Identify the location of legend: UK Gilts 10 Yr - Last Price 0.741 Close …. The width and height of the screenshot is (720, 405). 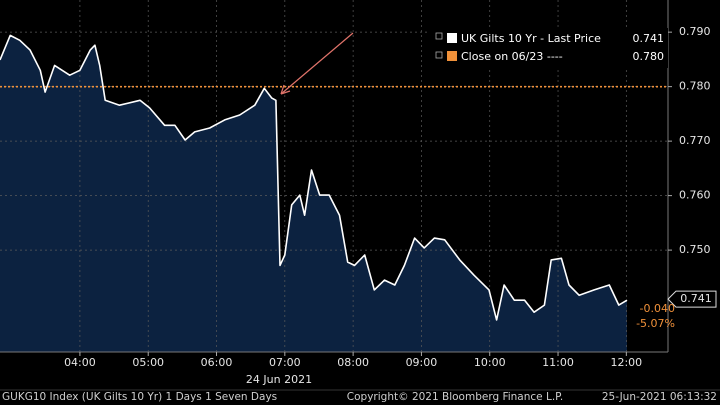
(549, 48).